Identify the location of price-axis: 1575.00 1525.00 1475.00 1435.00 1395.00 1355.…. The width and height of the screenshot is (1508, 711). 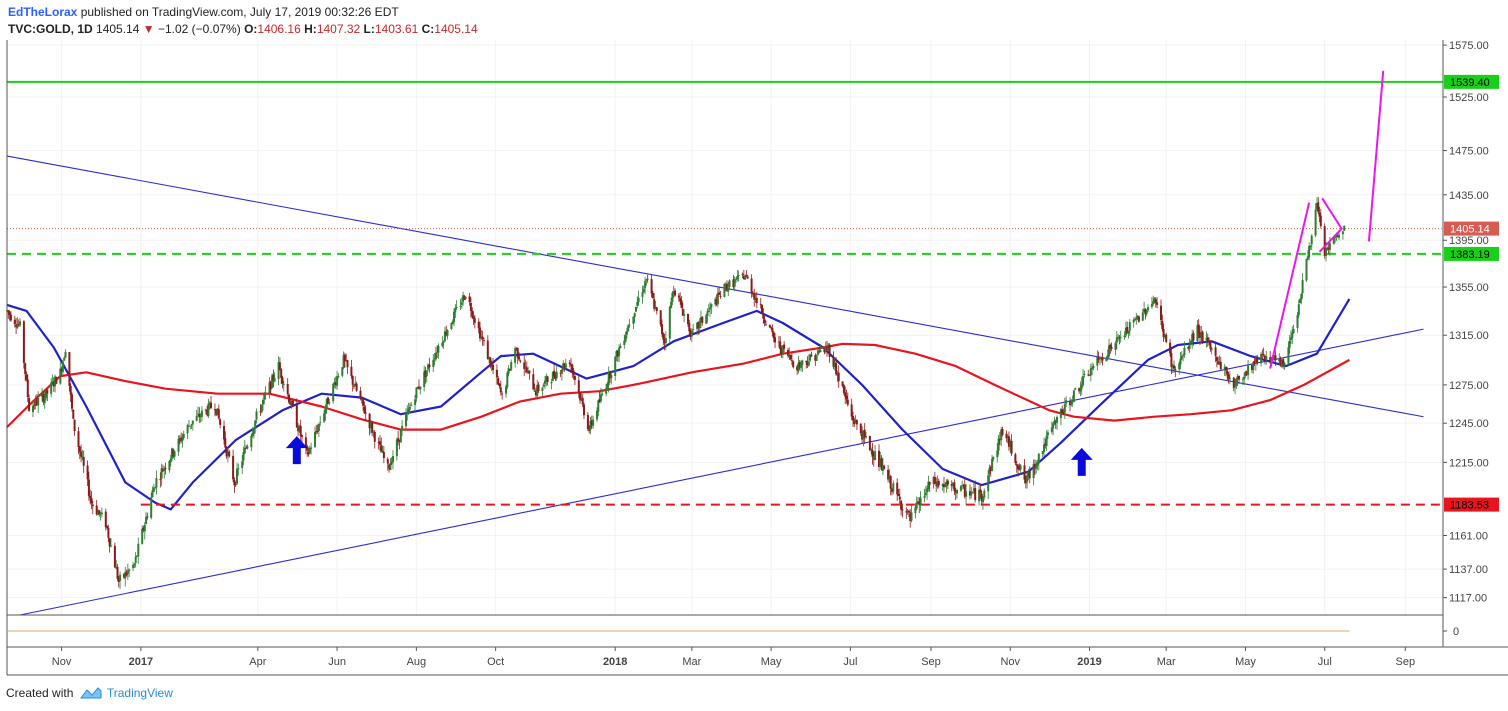
(1471, 322).